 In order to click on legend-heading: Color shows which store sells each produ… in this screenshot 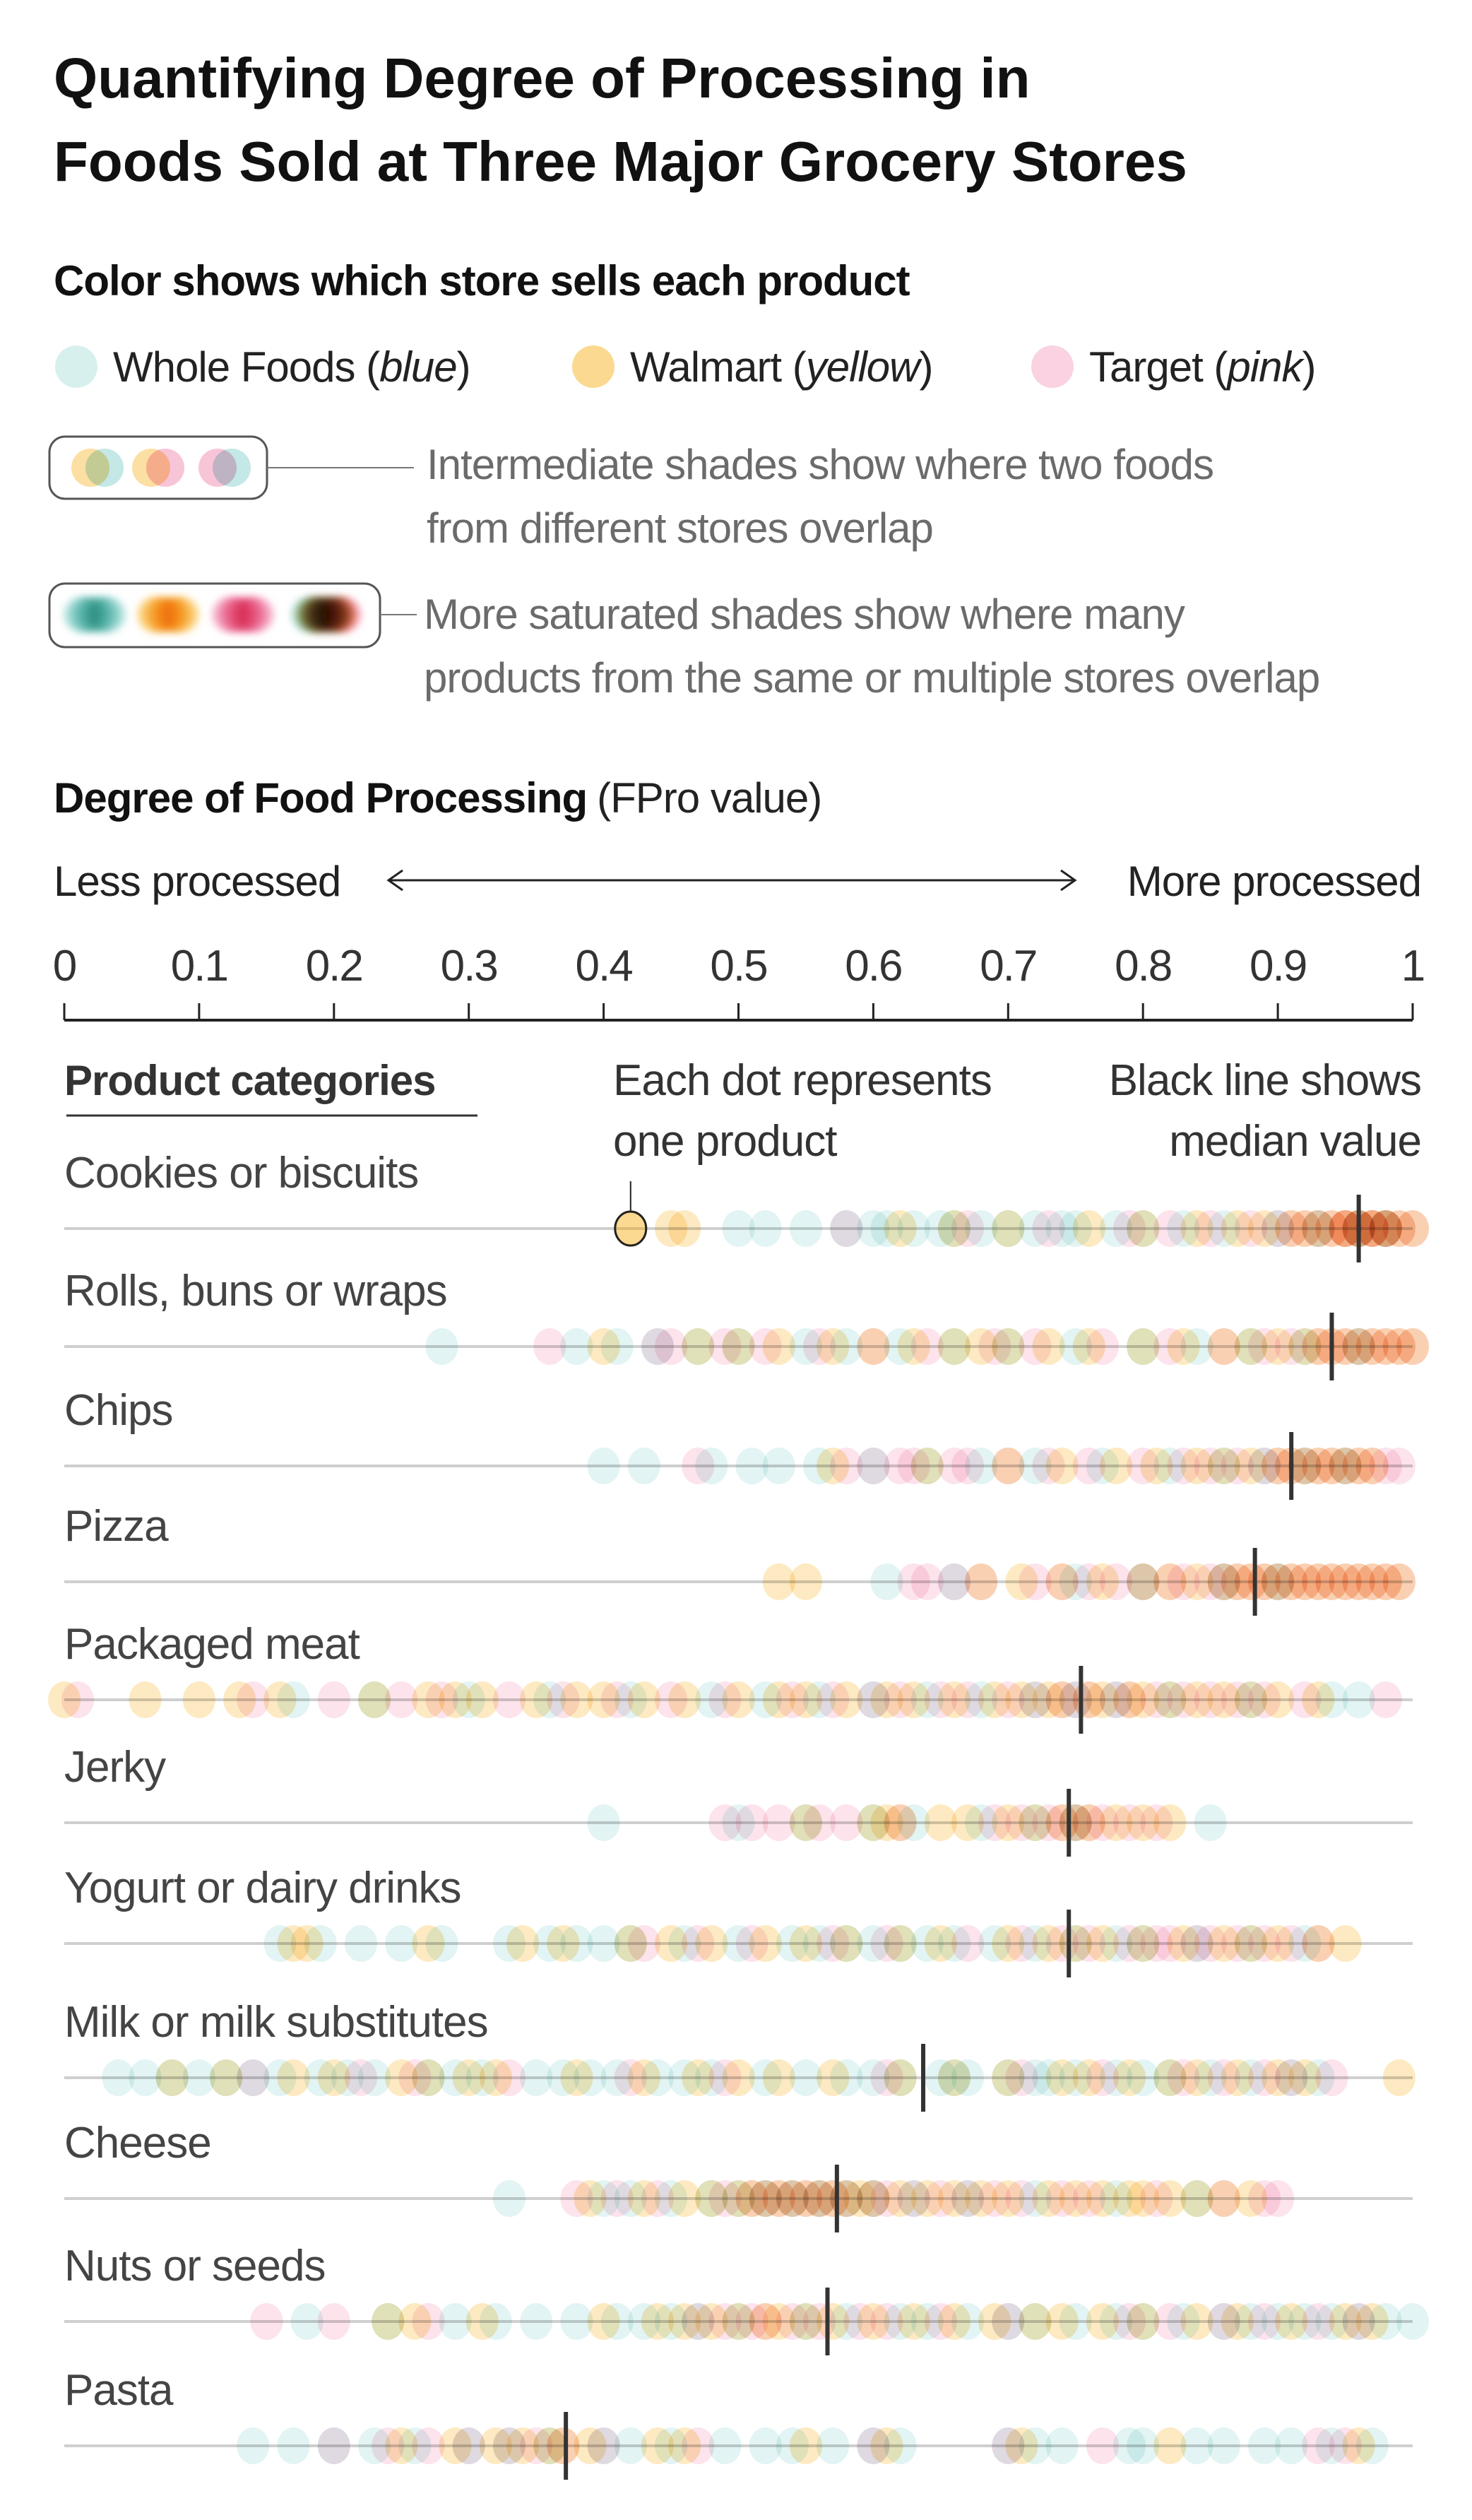, I will do `click(482, 280)`.